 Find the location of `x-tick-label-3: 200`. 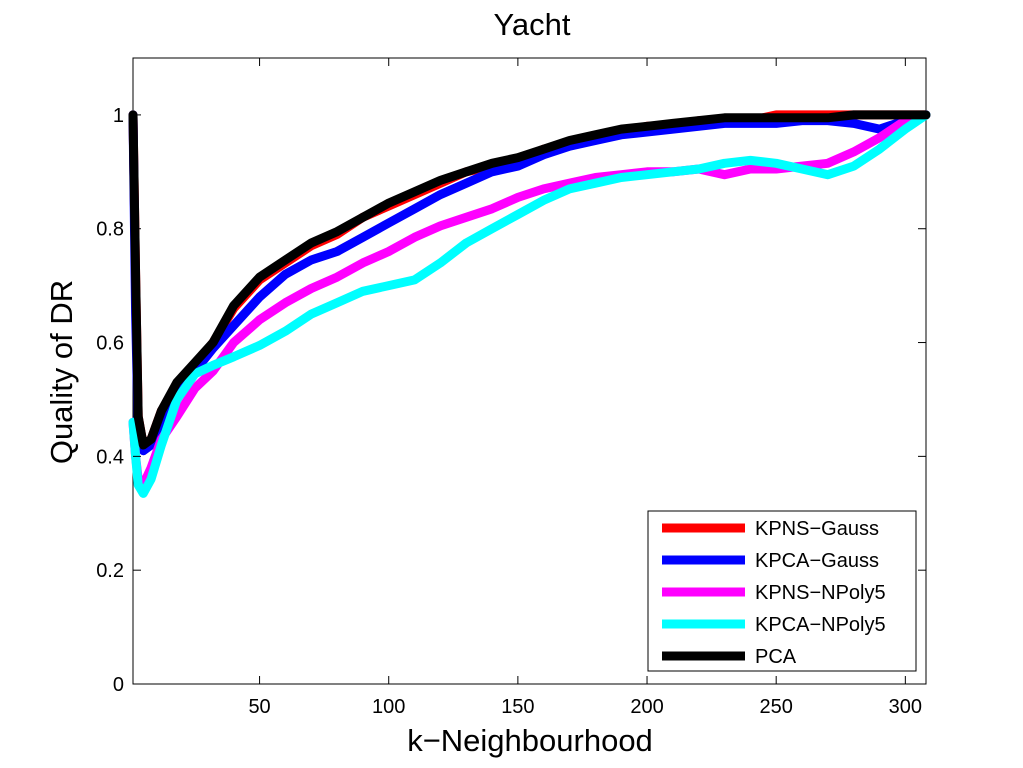

x-tick-label-3: 200 is located at coordinates (646, 707).